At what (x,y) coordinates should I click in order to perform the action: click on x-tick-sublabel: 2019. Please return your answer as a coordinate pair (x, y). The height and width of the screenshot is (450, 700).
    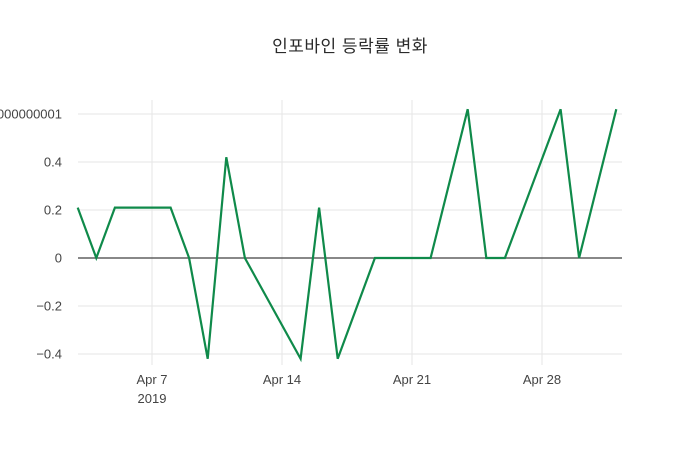
    Looking at the image, I should click on (152, 398).